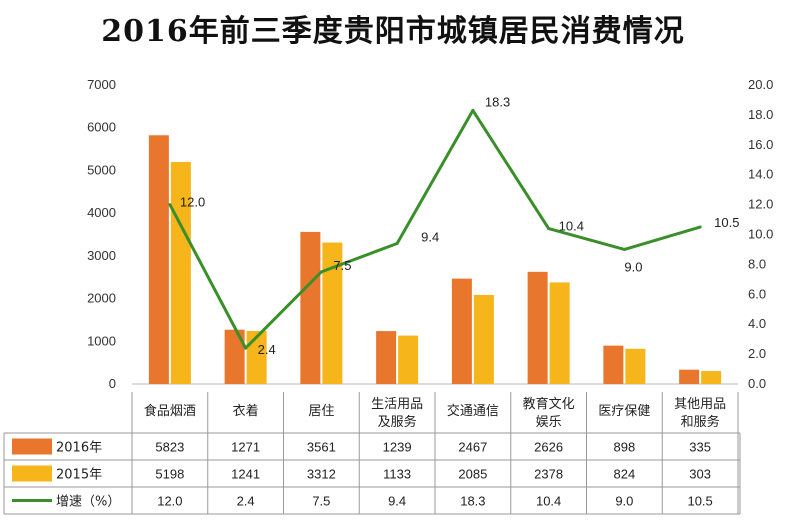 The height and width of the screenshot is (524, 786). I want to click on table-cell: 9.4, so click(397, 501).